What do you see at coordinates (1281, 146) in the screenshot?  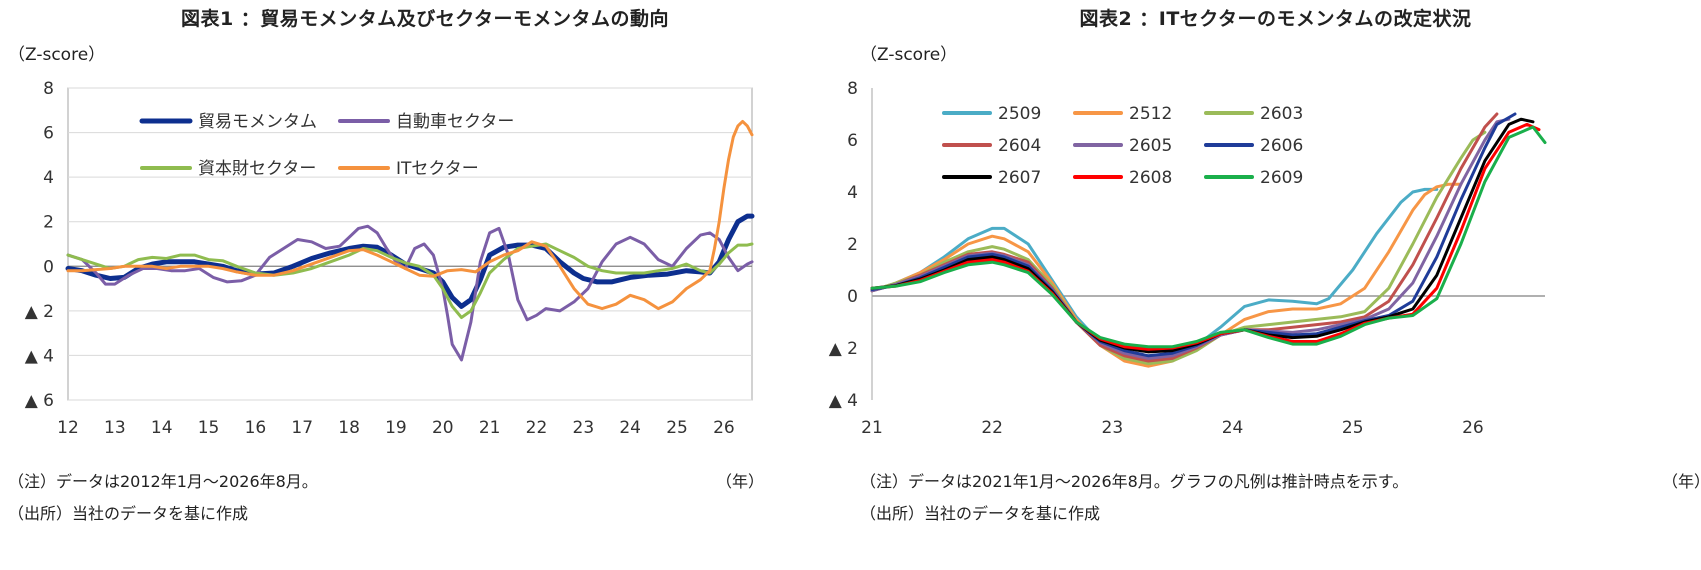 I see `legend-label: 2606` at bounding box center [1281, 146].